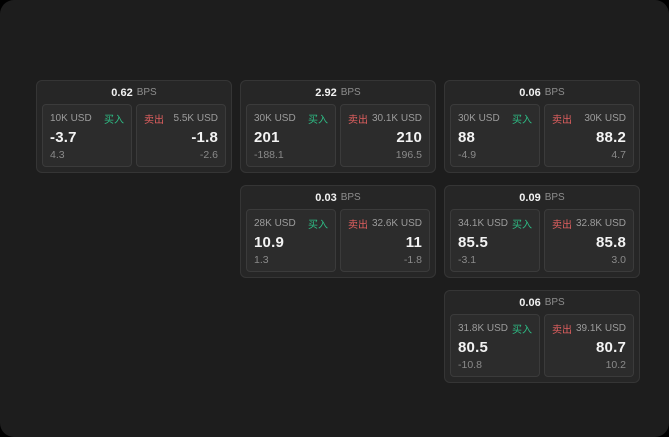  Describe the element at coordinates (208, 155) in the screenshot. I see `sell-change: -2.6` at that location.